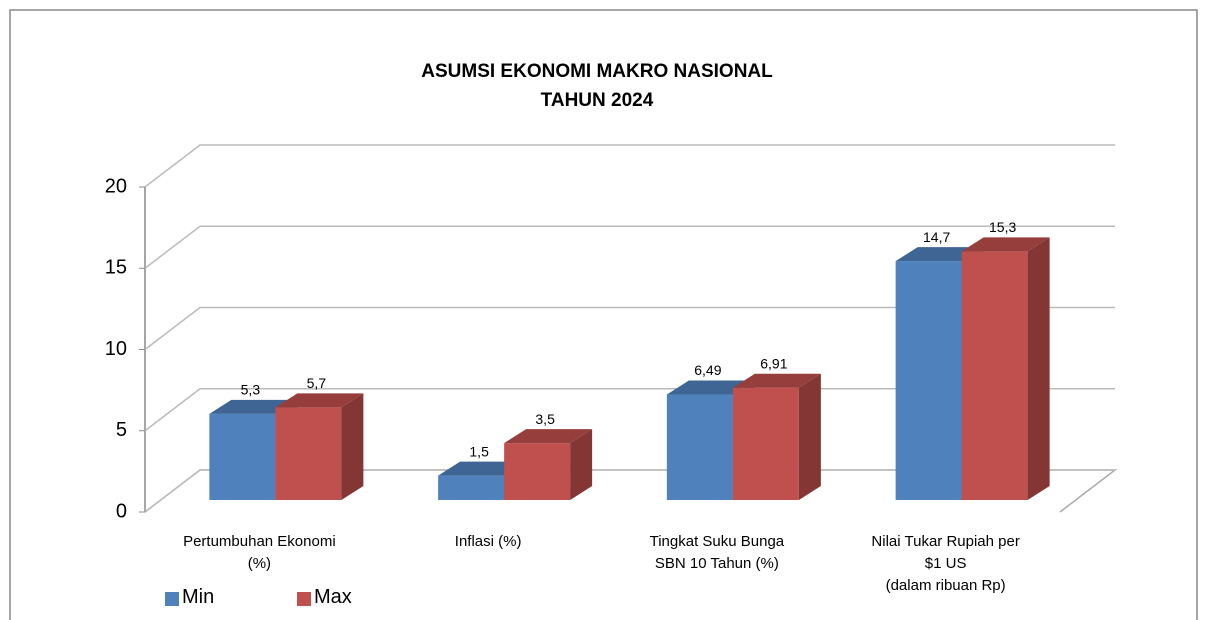  Describe the element at coordinates (1002, 227) in the screenshot. I see `data-label: 15,3` at that location.